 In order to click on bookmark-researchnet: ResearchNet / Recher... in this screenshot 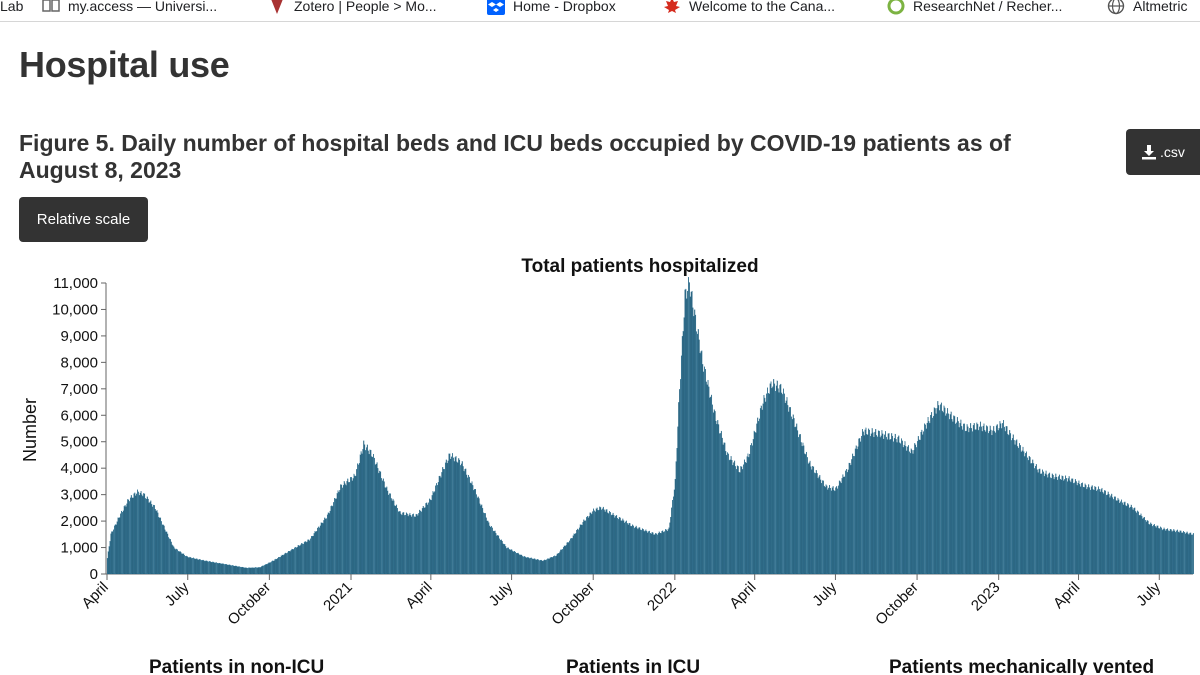, I will do `click(974, 7)`.